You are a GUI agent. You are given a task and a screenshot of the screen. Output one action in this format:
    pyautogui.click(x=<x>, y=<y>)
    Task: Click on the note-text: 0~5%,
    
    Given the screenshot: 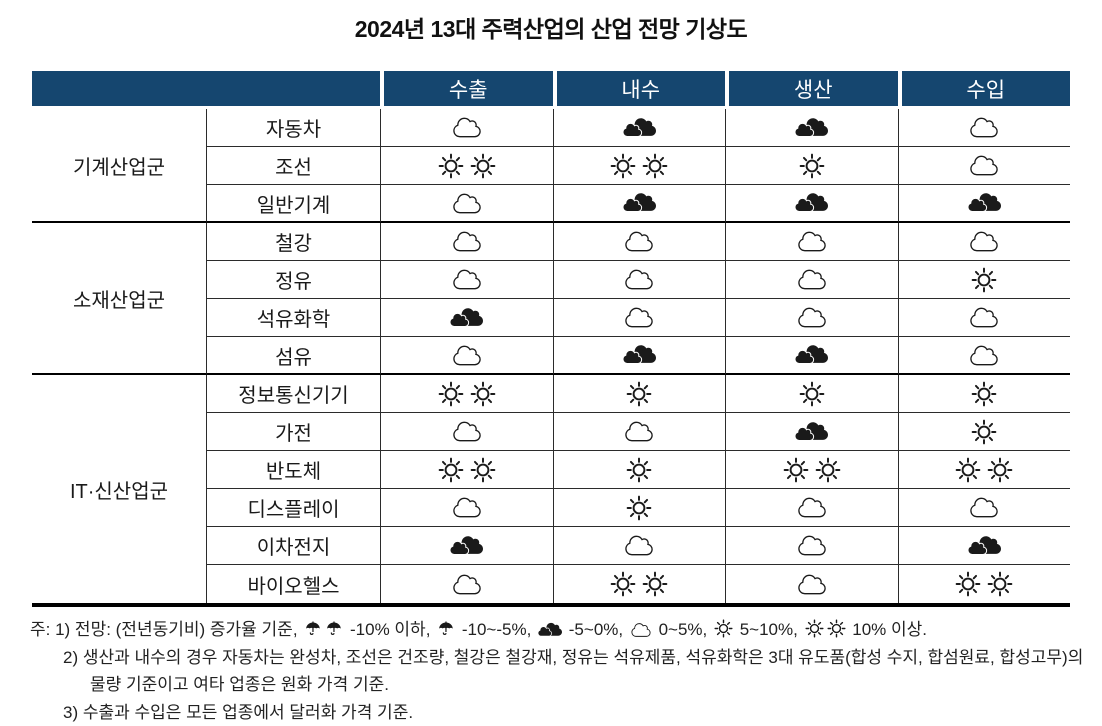 What is the action you would take?
    pyautogui.click(x=682, y=629)
    